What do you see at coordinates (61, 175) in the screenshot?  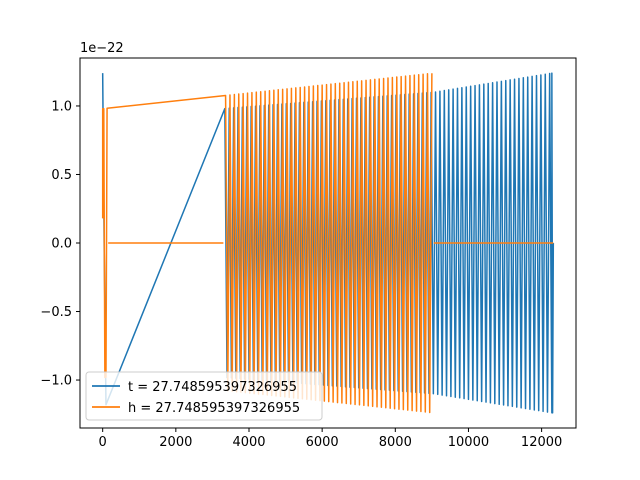 I see `y-tick-label: 0.5` at bounding box center [61, 175].